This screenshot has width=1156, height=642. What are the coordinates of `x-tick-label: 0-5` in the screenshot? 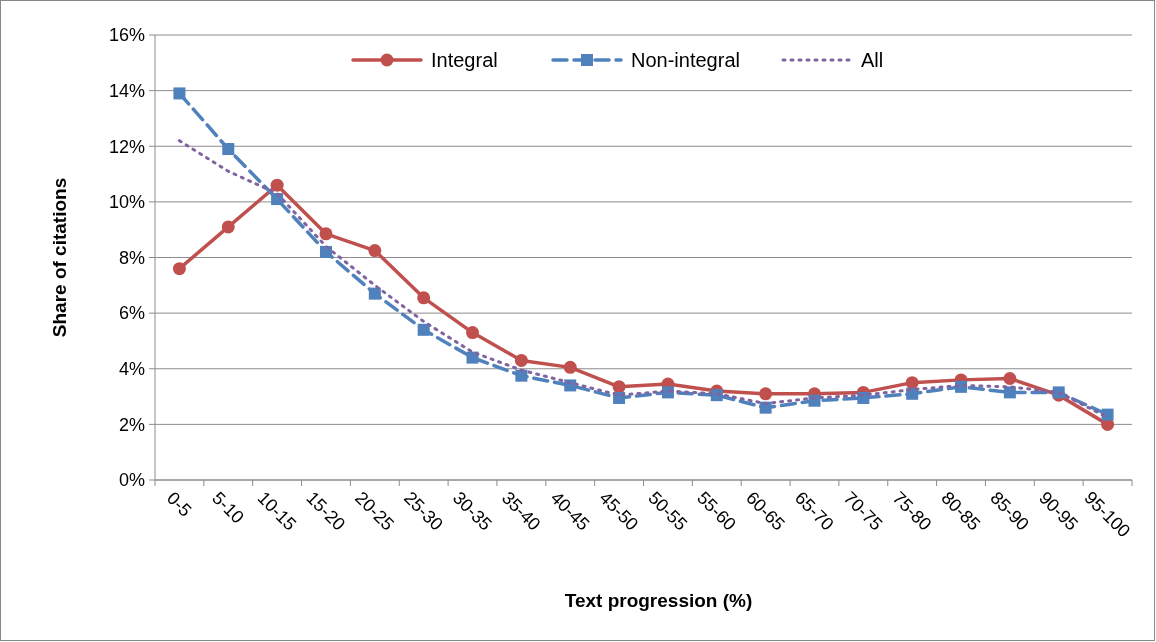 It's located at (179, 504).